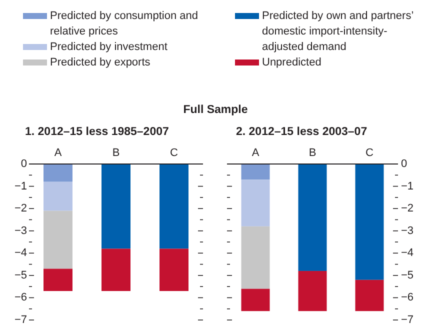  I want to click on legend-label: Predicted by consumption and relative prices, so click(124, 24).